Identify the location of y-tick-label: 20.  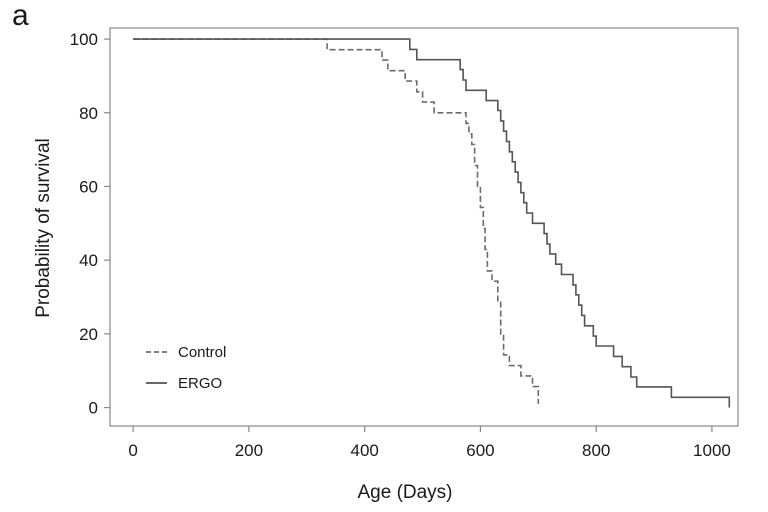
(88, 334).